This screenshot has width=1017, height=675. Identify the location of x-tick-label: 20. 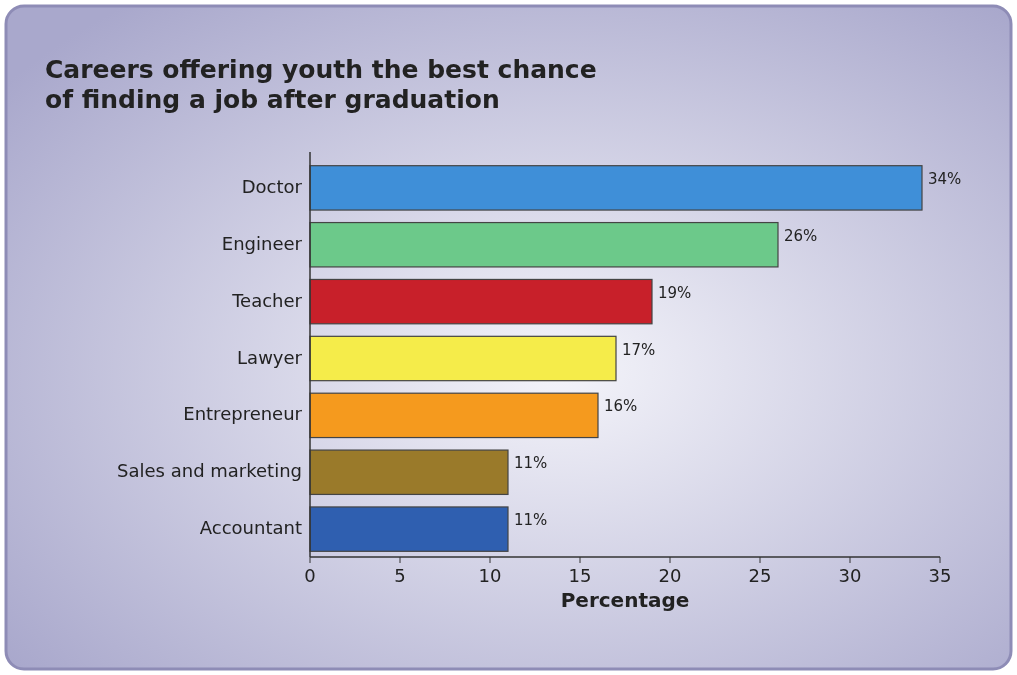
(670, 575).